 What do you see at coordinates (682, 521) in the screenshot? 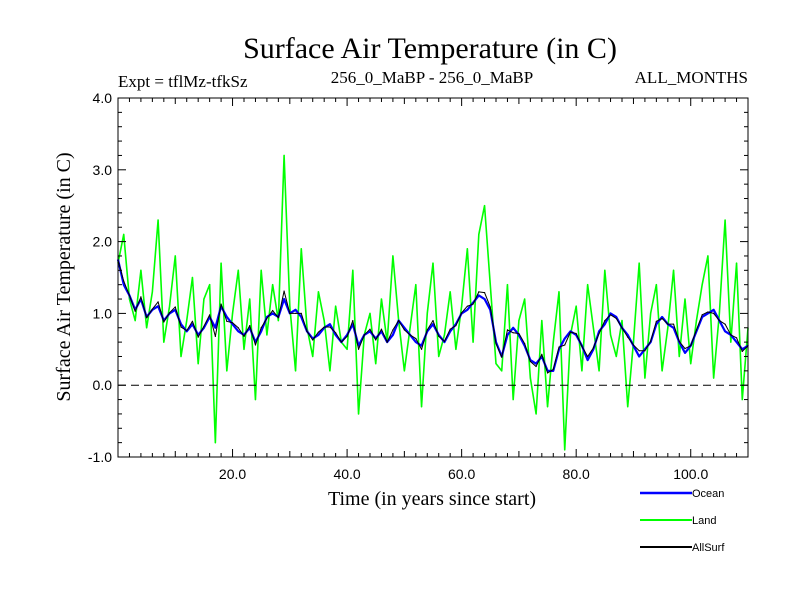
I see `legend: Ocean Land AllSurf` at bounding box center [682, 521].